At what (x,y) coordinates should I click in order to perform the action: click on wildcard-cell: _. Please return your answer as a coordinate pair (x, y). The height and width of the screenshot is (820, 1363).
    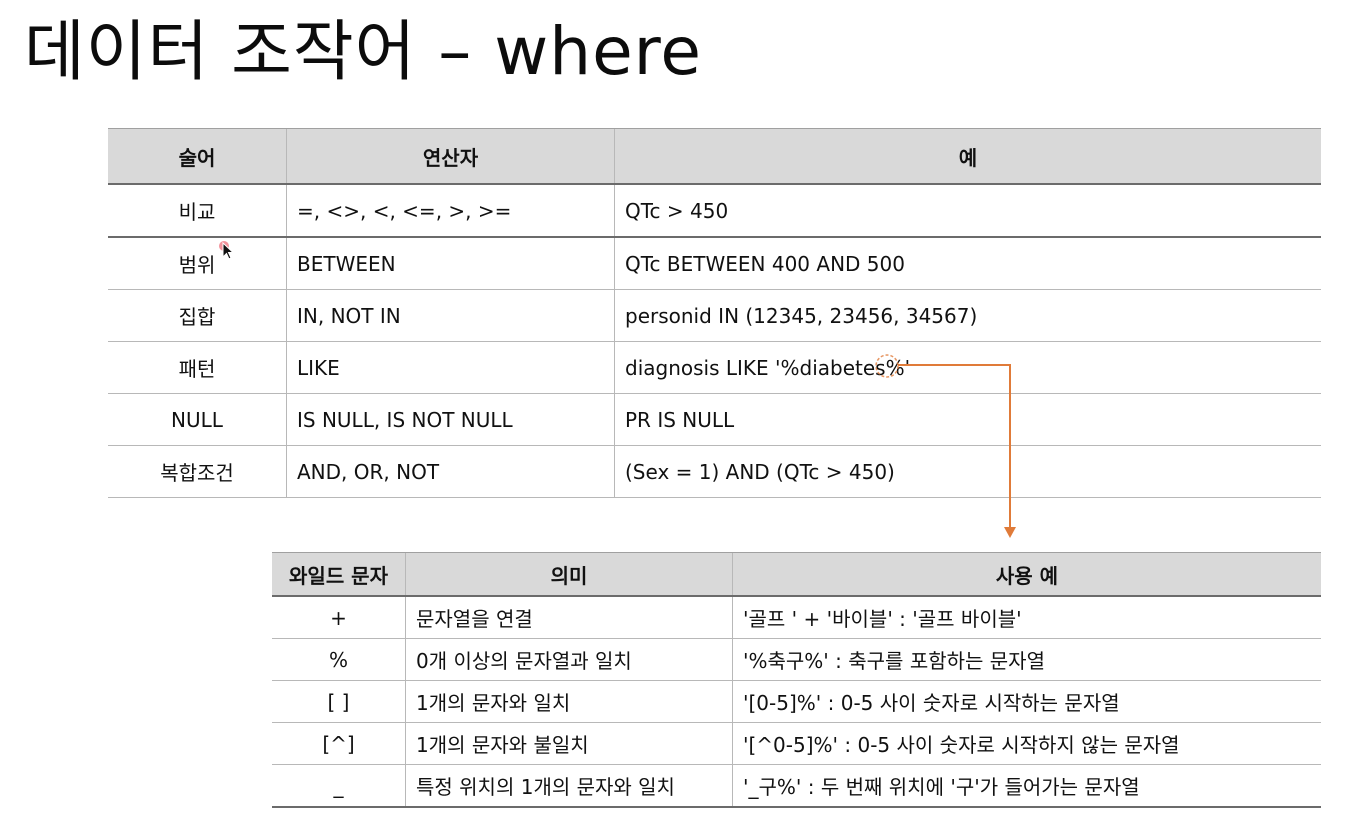
    Looking at the image, I should click on (339, 786).